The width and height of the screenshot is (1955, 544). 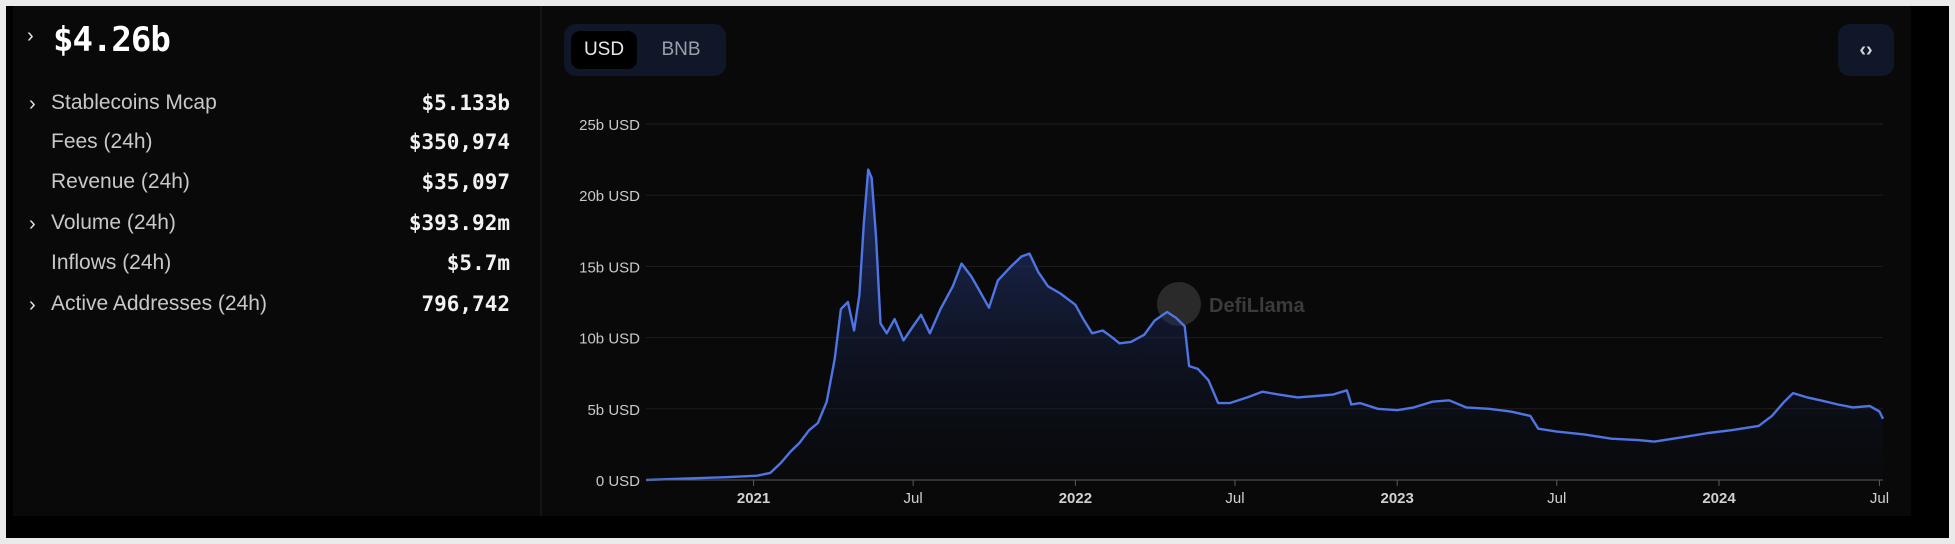 What do you see at coordinates (465, 304) in the screenshot?
I see `metric-value: 796,742` at bounding box center [465, 304].